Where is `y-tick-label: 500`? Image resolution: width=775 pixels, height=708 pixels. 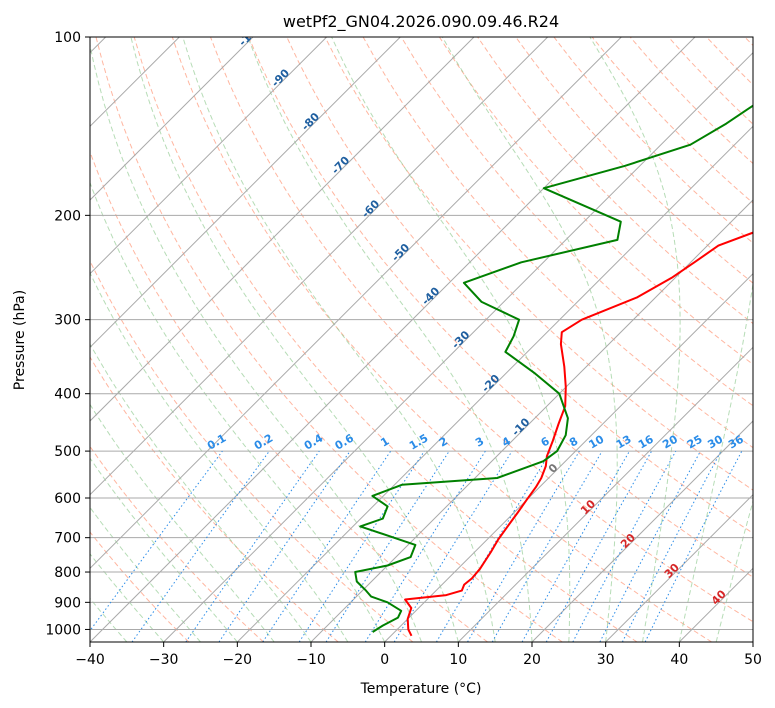 y-tick-label: 500 is located at coordinates (67, 452).